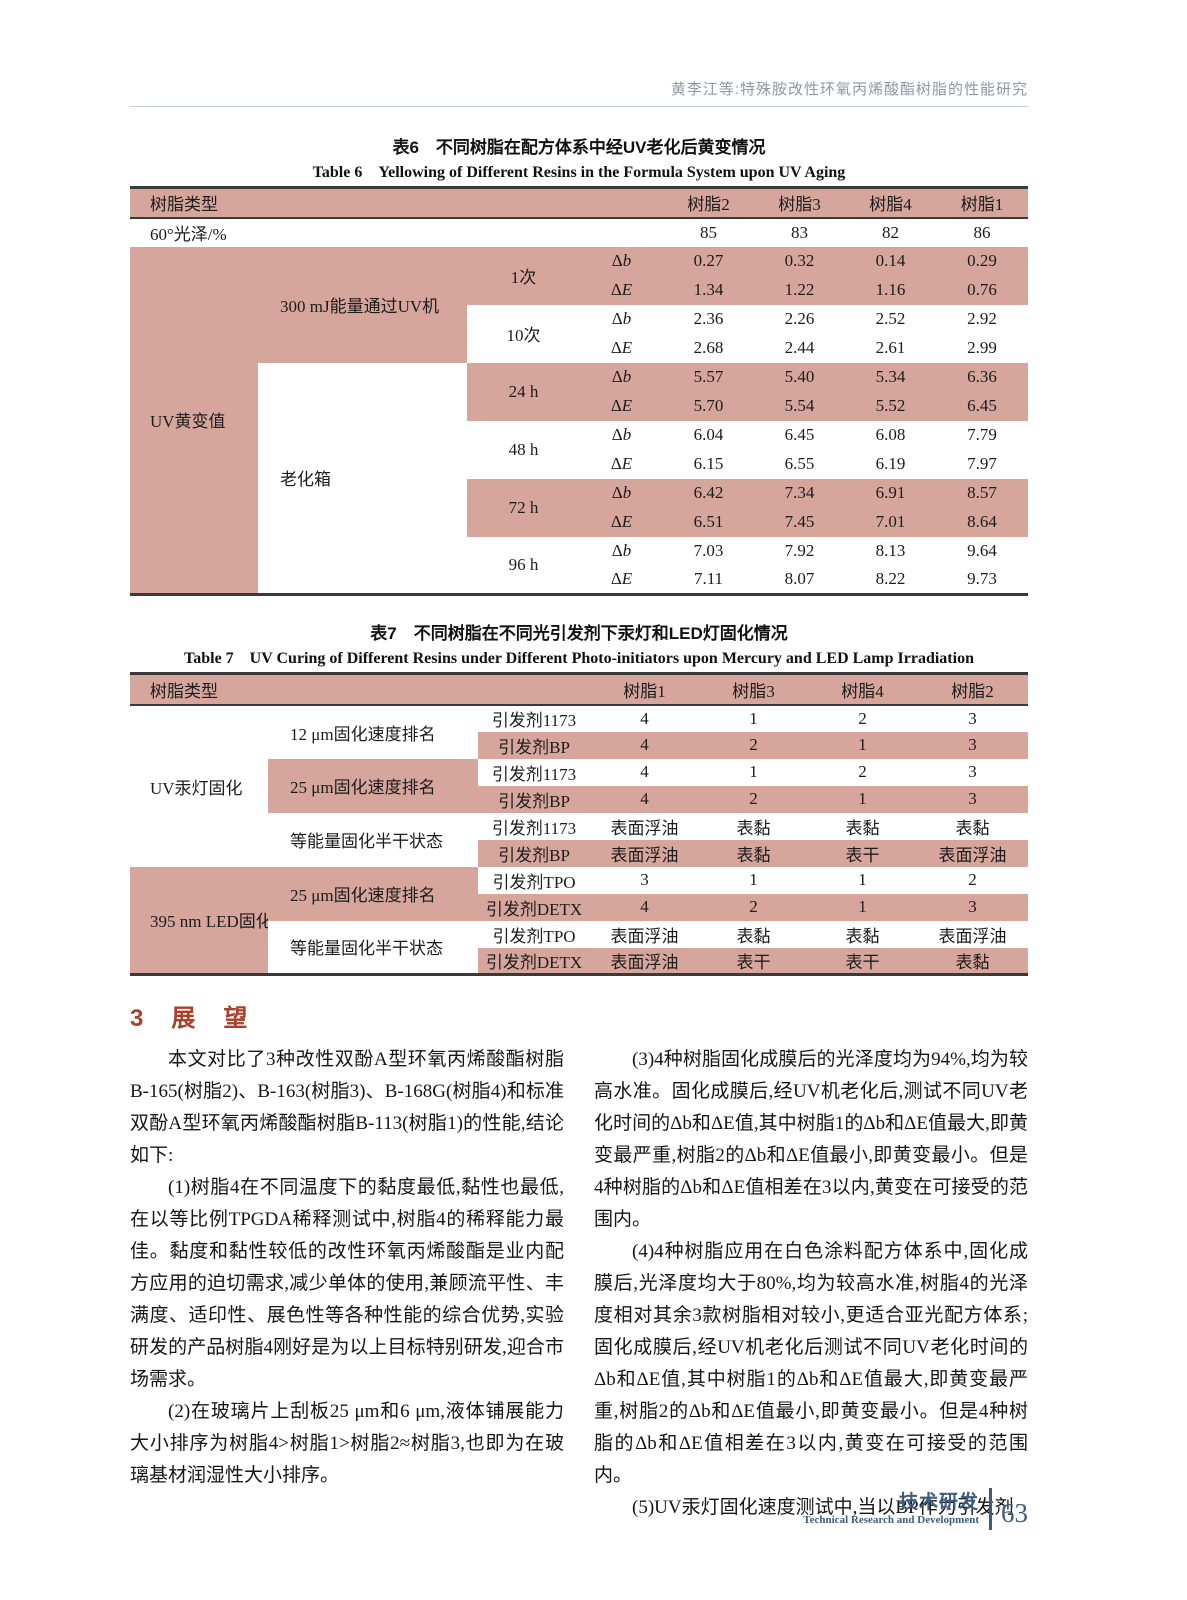 The width and height of the screenshot is (1187, 1600). Describe the element at coordinates (708, 493) in the screenshot. I see `t6-value: 6.42` at that location.